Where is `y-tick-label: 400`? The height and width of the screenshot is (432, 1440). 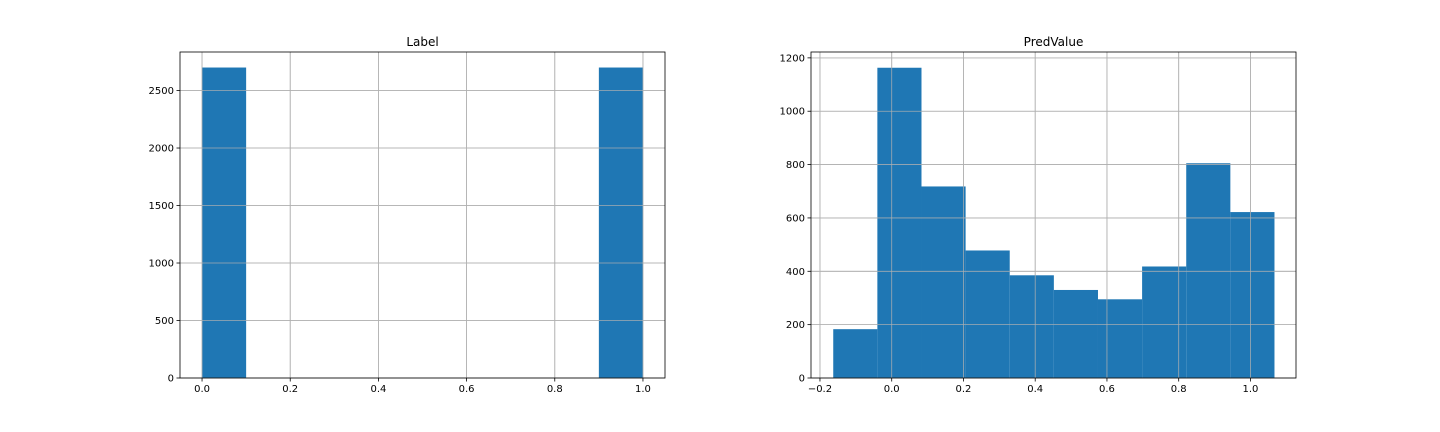
y-tick-label: 400 is located at coordinates (795, 272).